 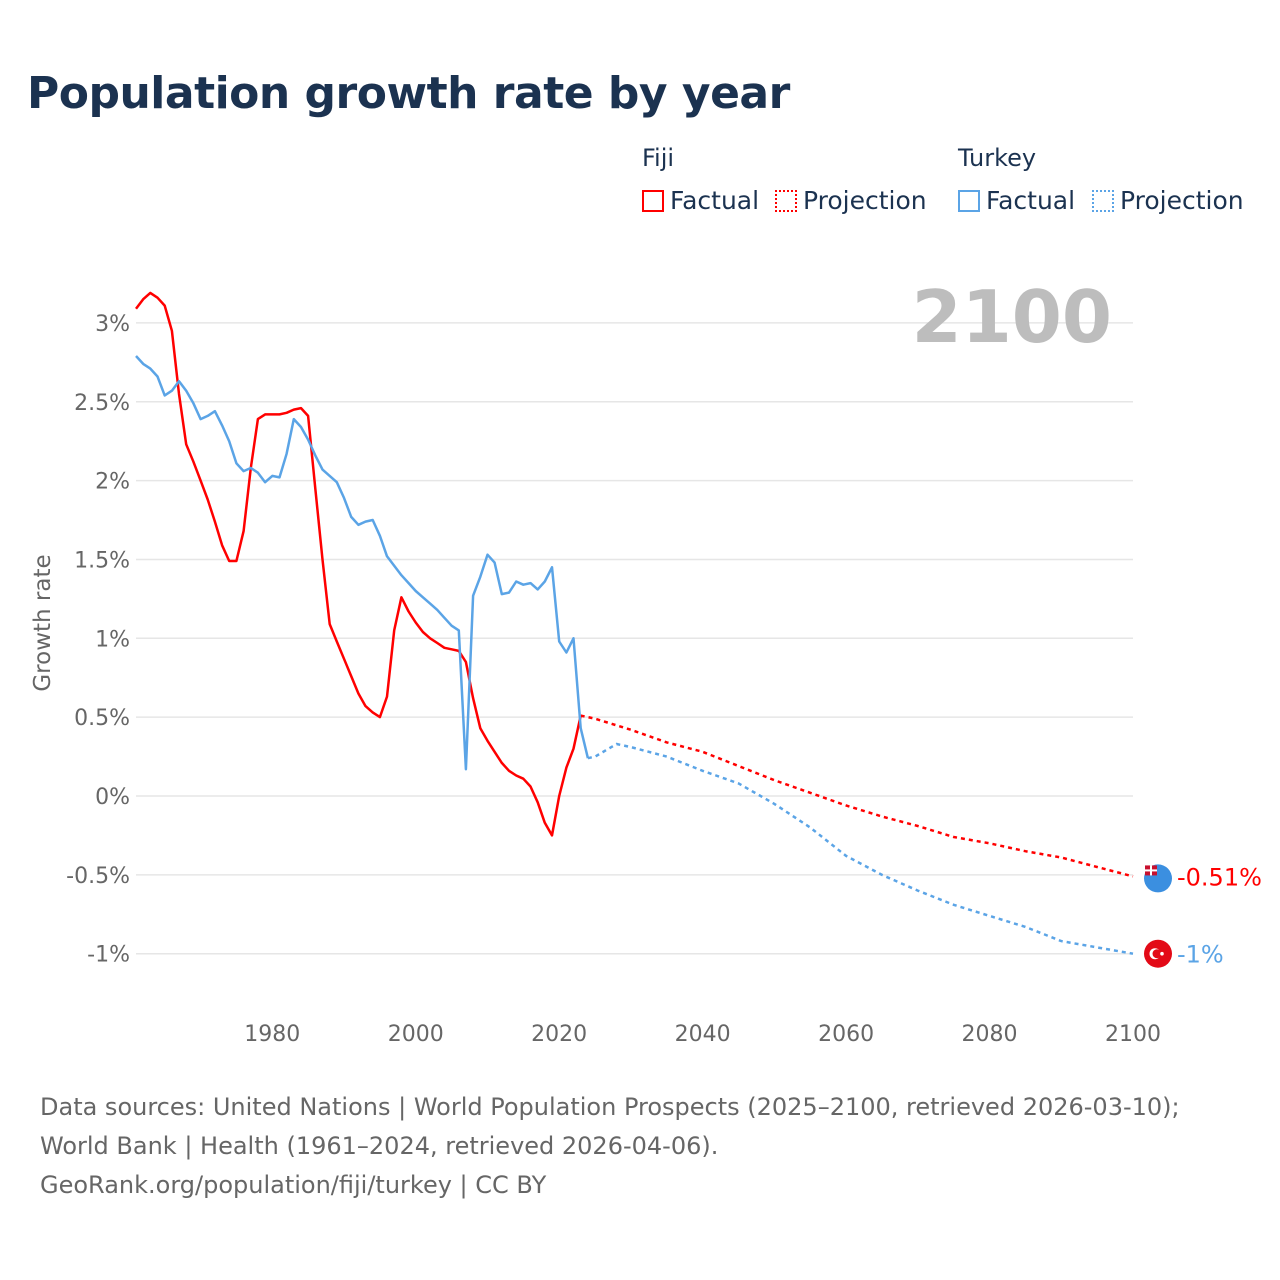 What do you see at coordinates (112, 324) in the screenshot?
I see `y-tick-label: 3%` at bounding box center [112, 324].